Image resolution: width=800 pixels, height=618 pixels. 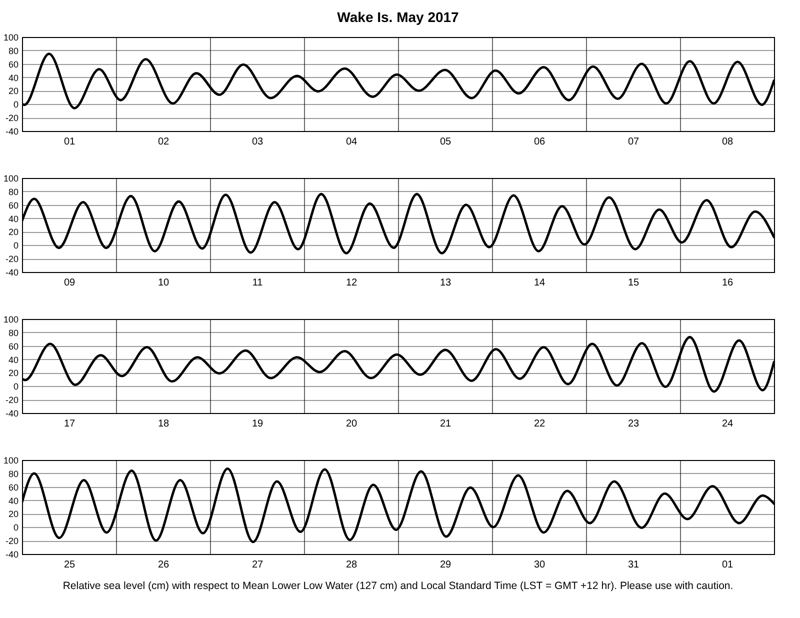 I want to click on x-tick-label: 06, so click(x=540, y=142).